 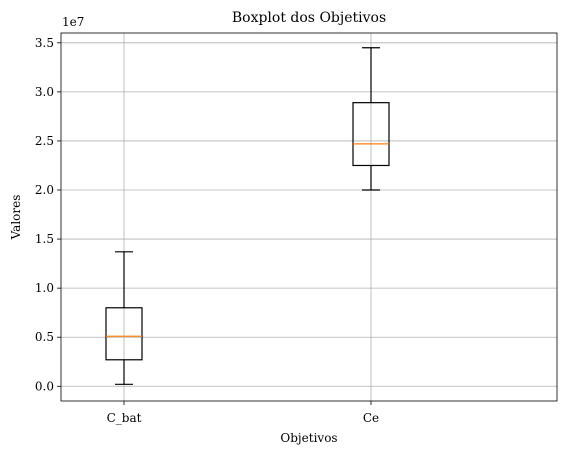 What do you see at coordinates (124, 418) in the screenshot?
I see `x-tick-label: C_bat` at bounding box center [124, 418].